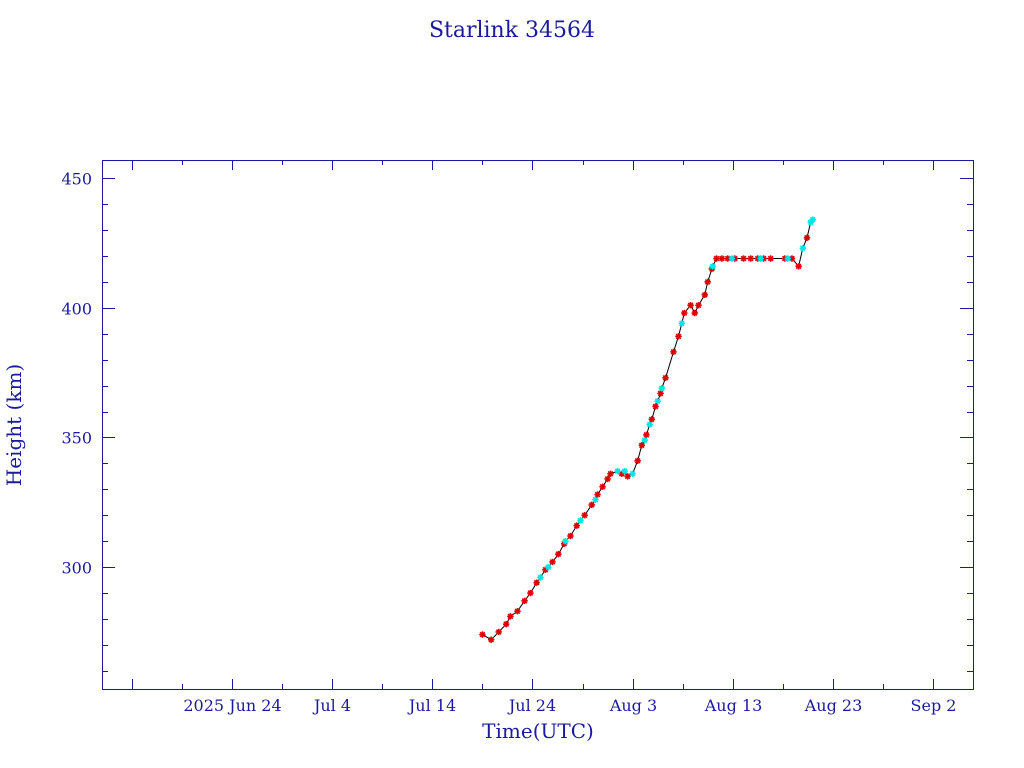 Image resolution: width=1024 pixels, height=768 pixels. Describe the element at coordinates (232, 705) in the screenshot. I see `x-tick-label: 2025 Jun 24` at that location.